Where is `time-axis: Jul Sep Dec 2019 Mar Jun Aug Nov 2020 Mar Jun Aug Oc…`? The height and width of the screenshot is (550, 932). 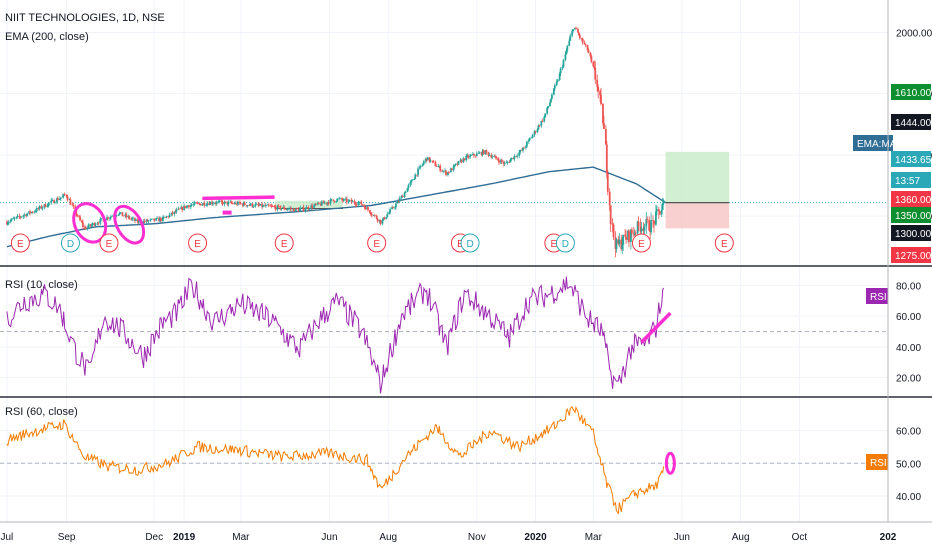 time-axis: Jul Sep Dec 2019 Mar Jun Aug Nov 2020 Mar Jun Aug Oc… is located at coordinates (448, 537).